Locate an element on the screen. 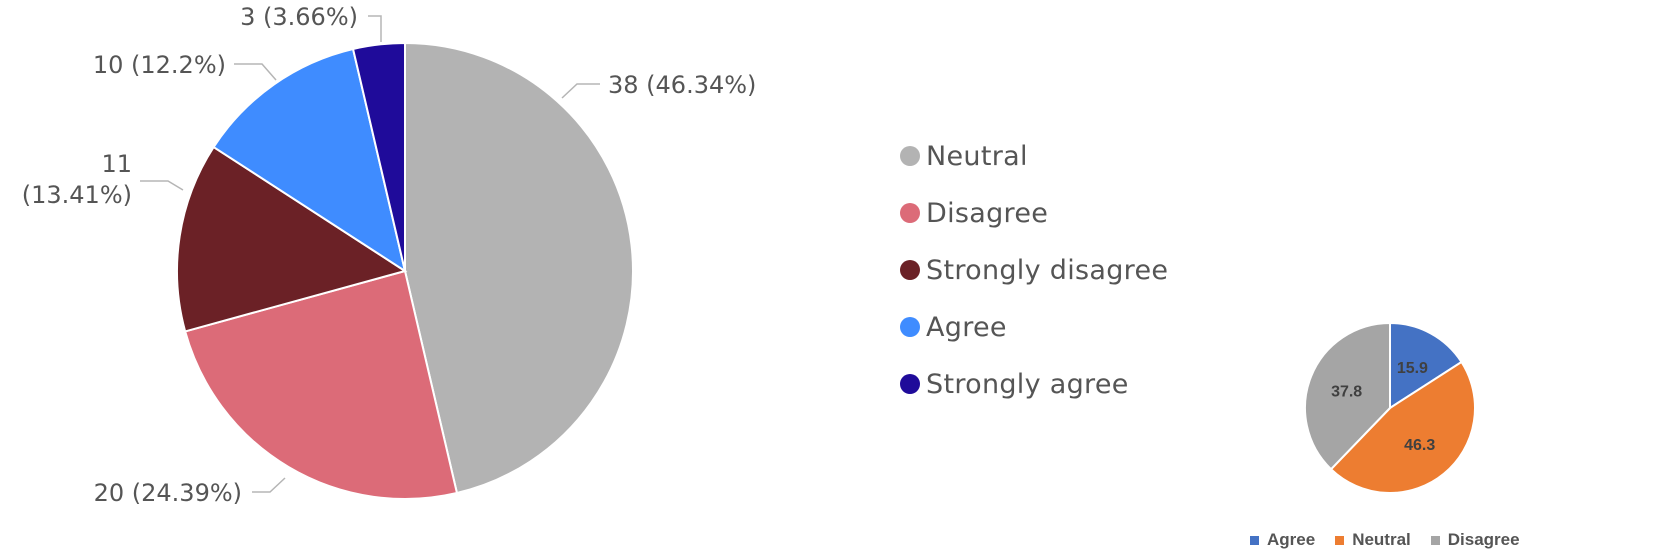  small-pie-slice-disagree is located at coordinates (1347, 396).